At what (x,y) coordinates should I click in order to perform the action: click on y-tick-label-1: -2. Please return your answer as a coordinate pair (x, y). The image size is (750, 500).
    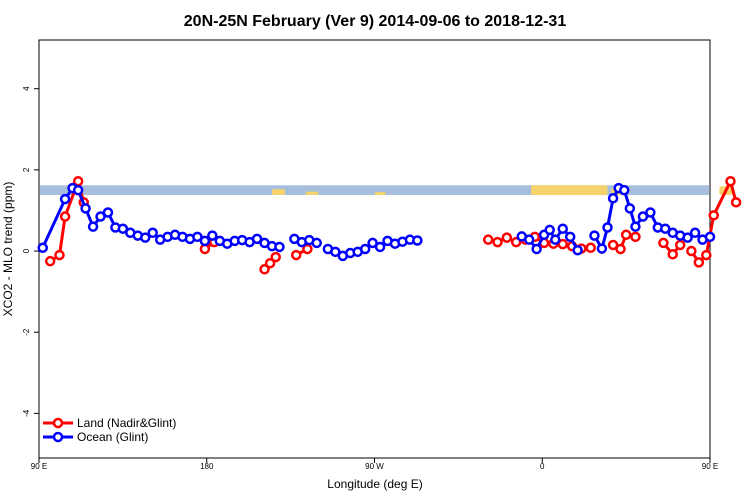
    Looking at the image, I should click on (26, 332).